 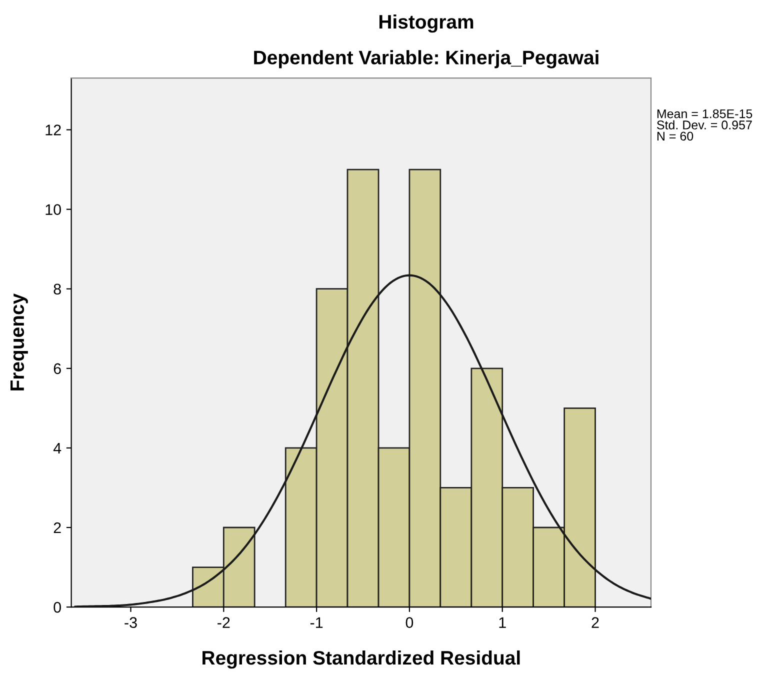 I want to click on y-tick-label: 12, so click(x=53, y=130).